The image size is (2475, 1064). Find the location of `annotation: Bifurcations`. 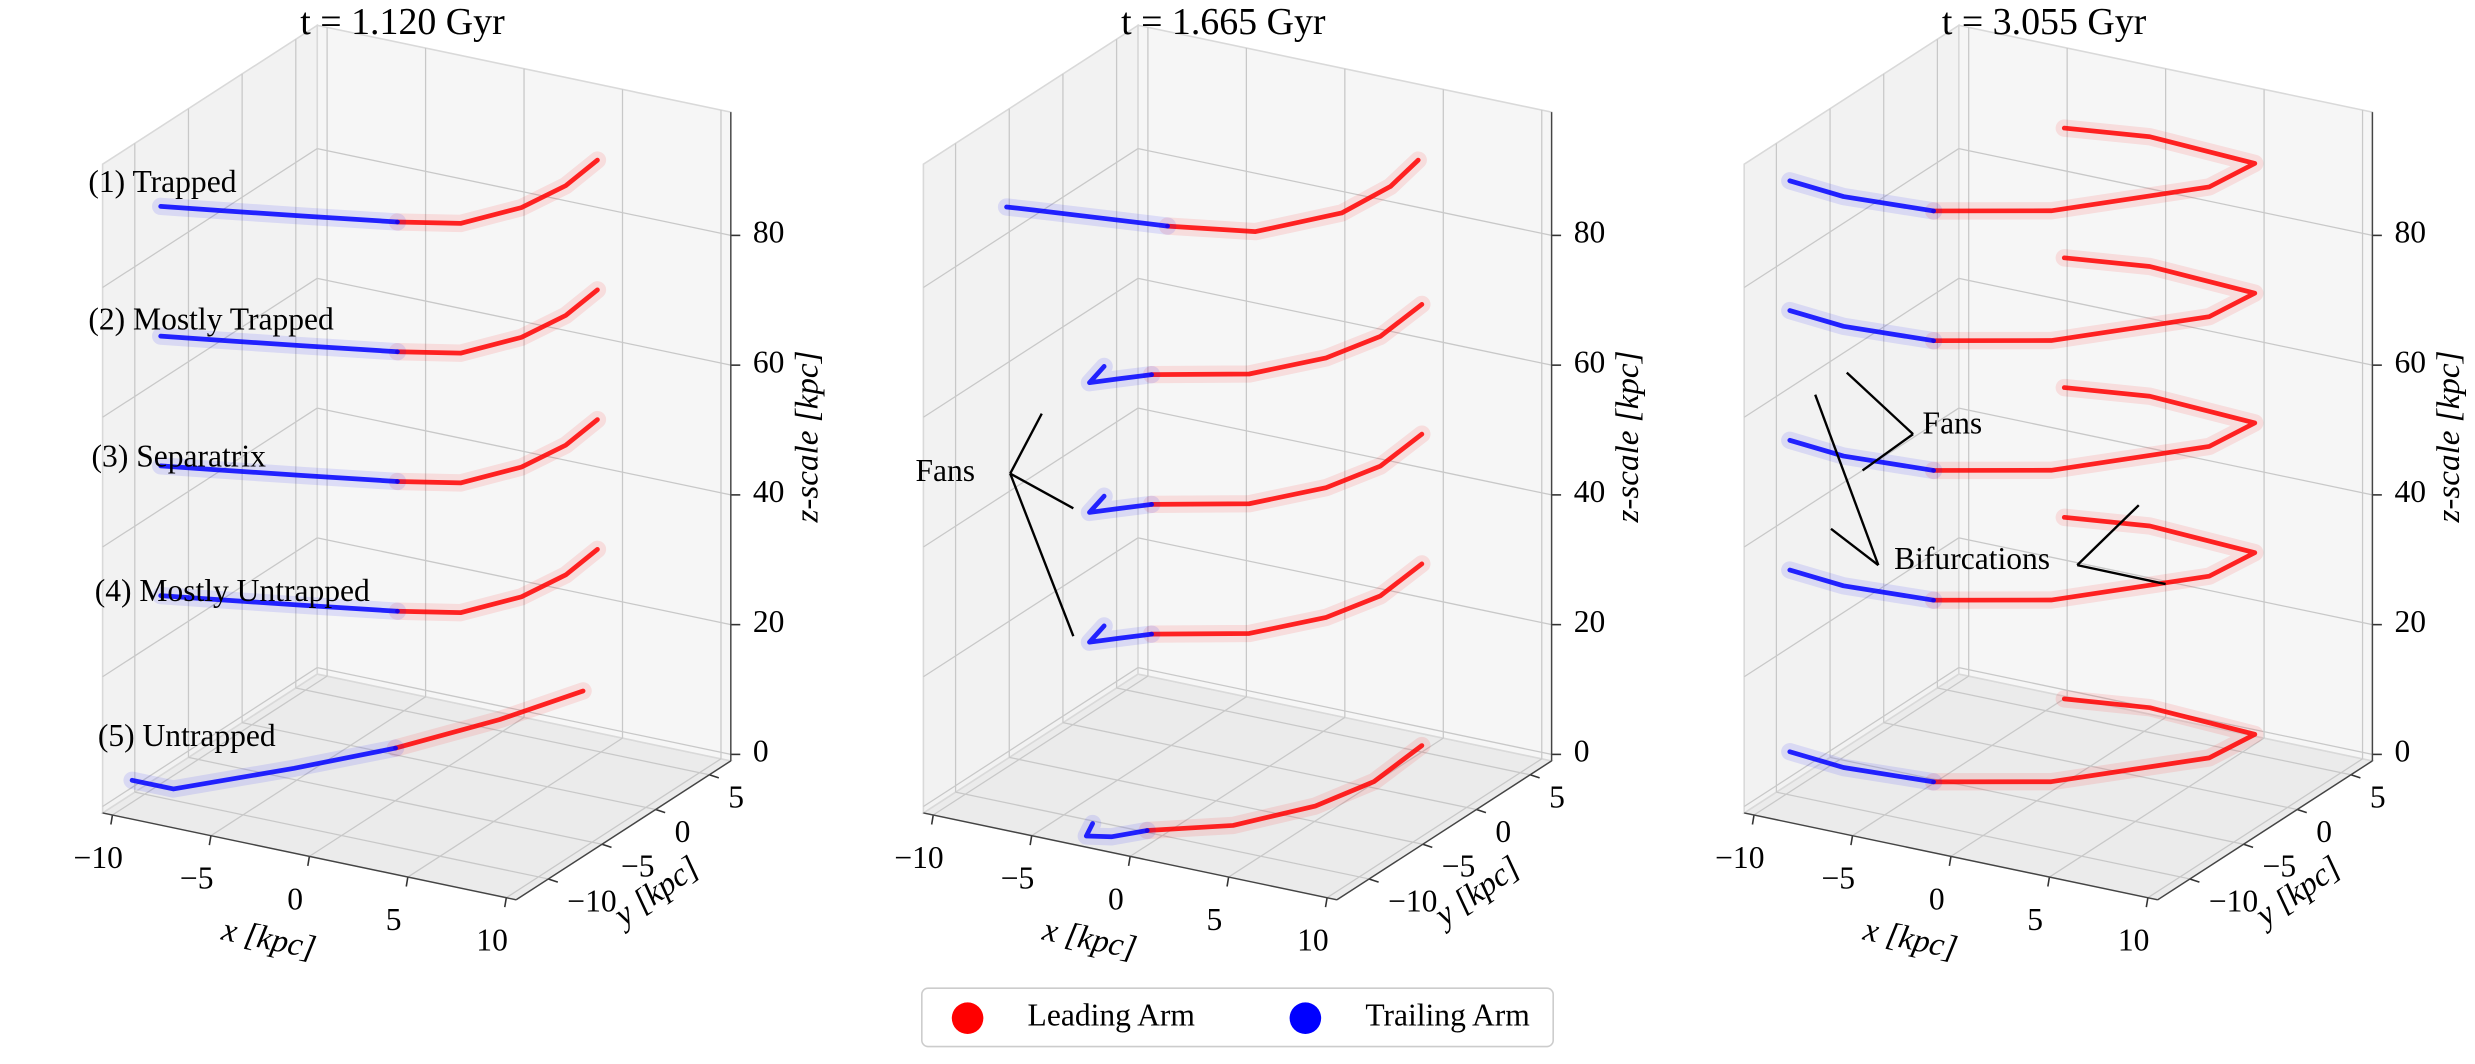

annotation: Bifurcations is located at coordinates (1972, 558).